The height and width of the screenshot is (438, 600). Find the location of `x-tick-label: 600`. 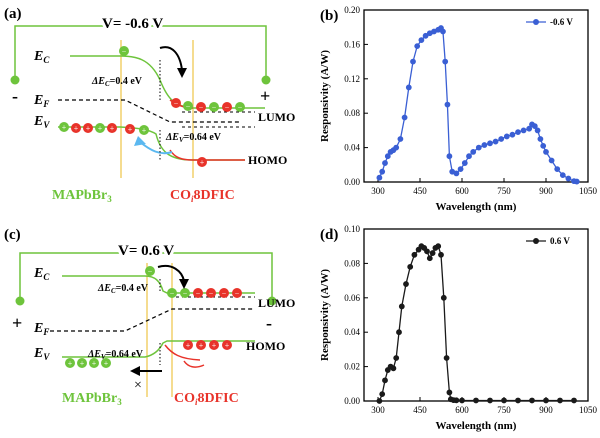

x-tick-label: 600 is located at coordinates (462, 191).